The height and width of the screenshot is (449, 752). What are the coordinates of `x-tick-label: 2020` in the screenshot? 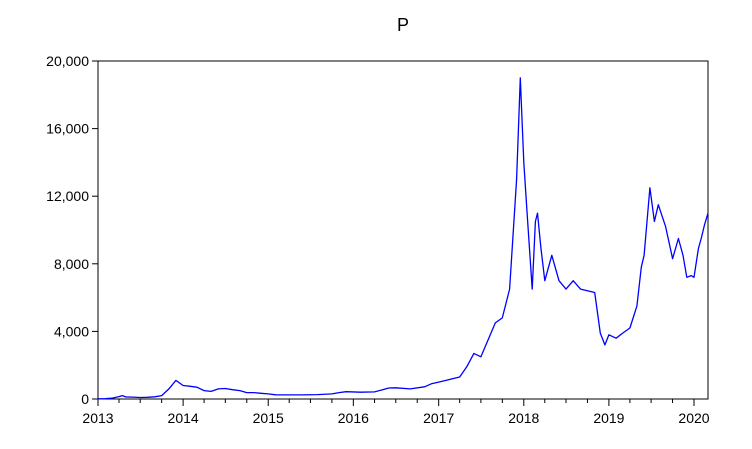 It's located at (693, 418).